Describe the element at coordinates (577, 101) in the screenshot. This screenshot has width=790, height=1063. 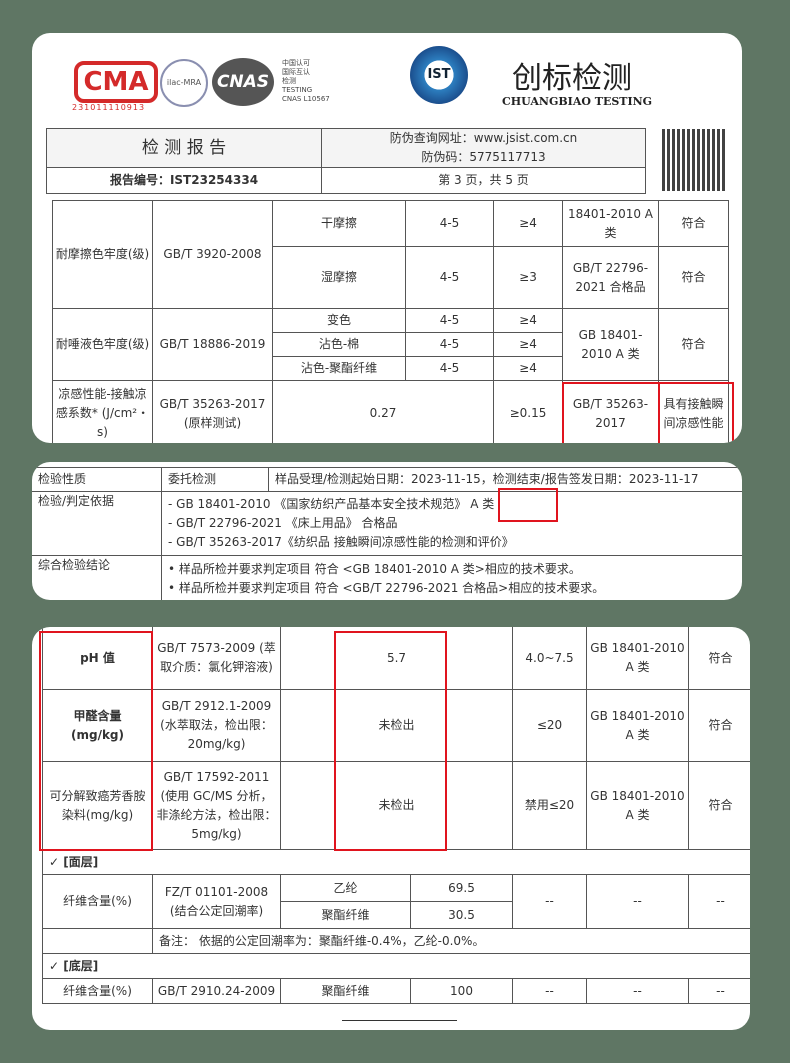
I see `brand-name-en: CHUANGBIAO TESTING` at that location.